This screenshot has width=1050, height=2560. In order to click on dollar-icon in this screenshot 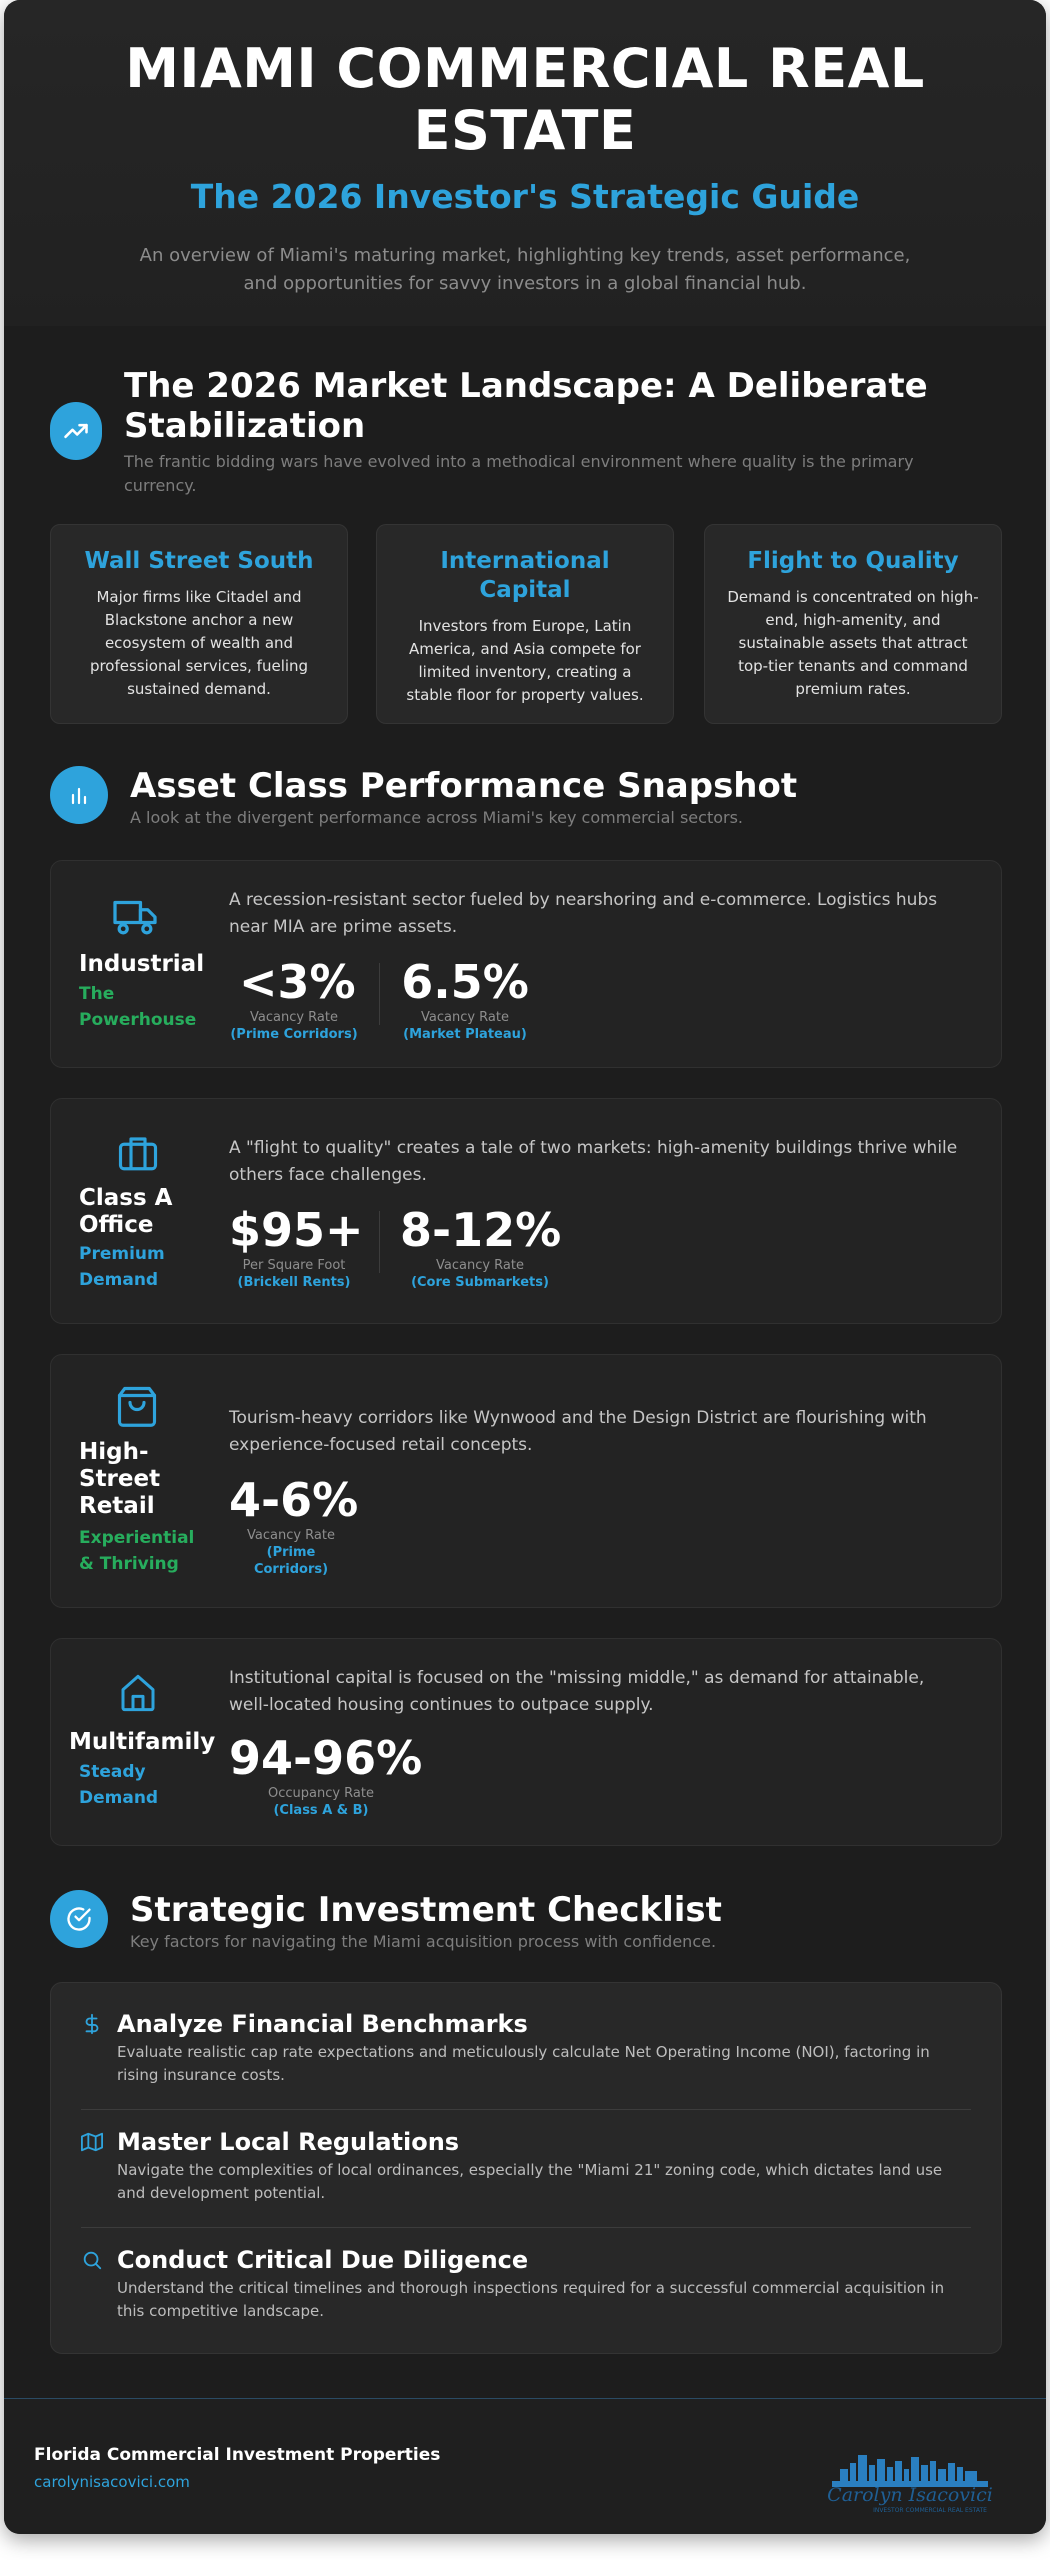, I will do `click(92, 2024)`.